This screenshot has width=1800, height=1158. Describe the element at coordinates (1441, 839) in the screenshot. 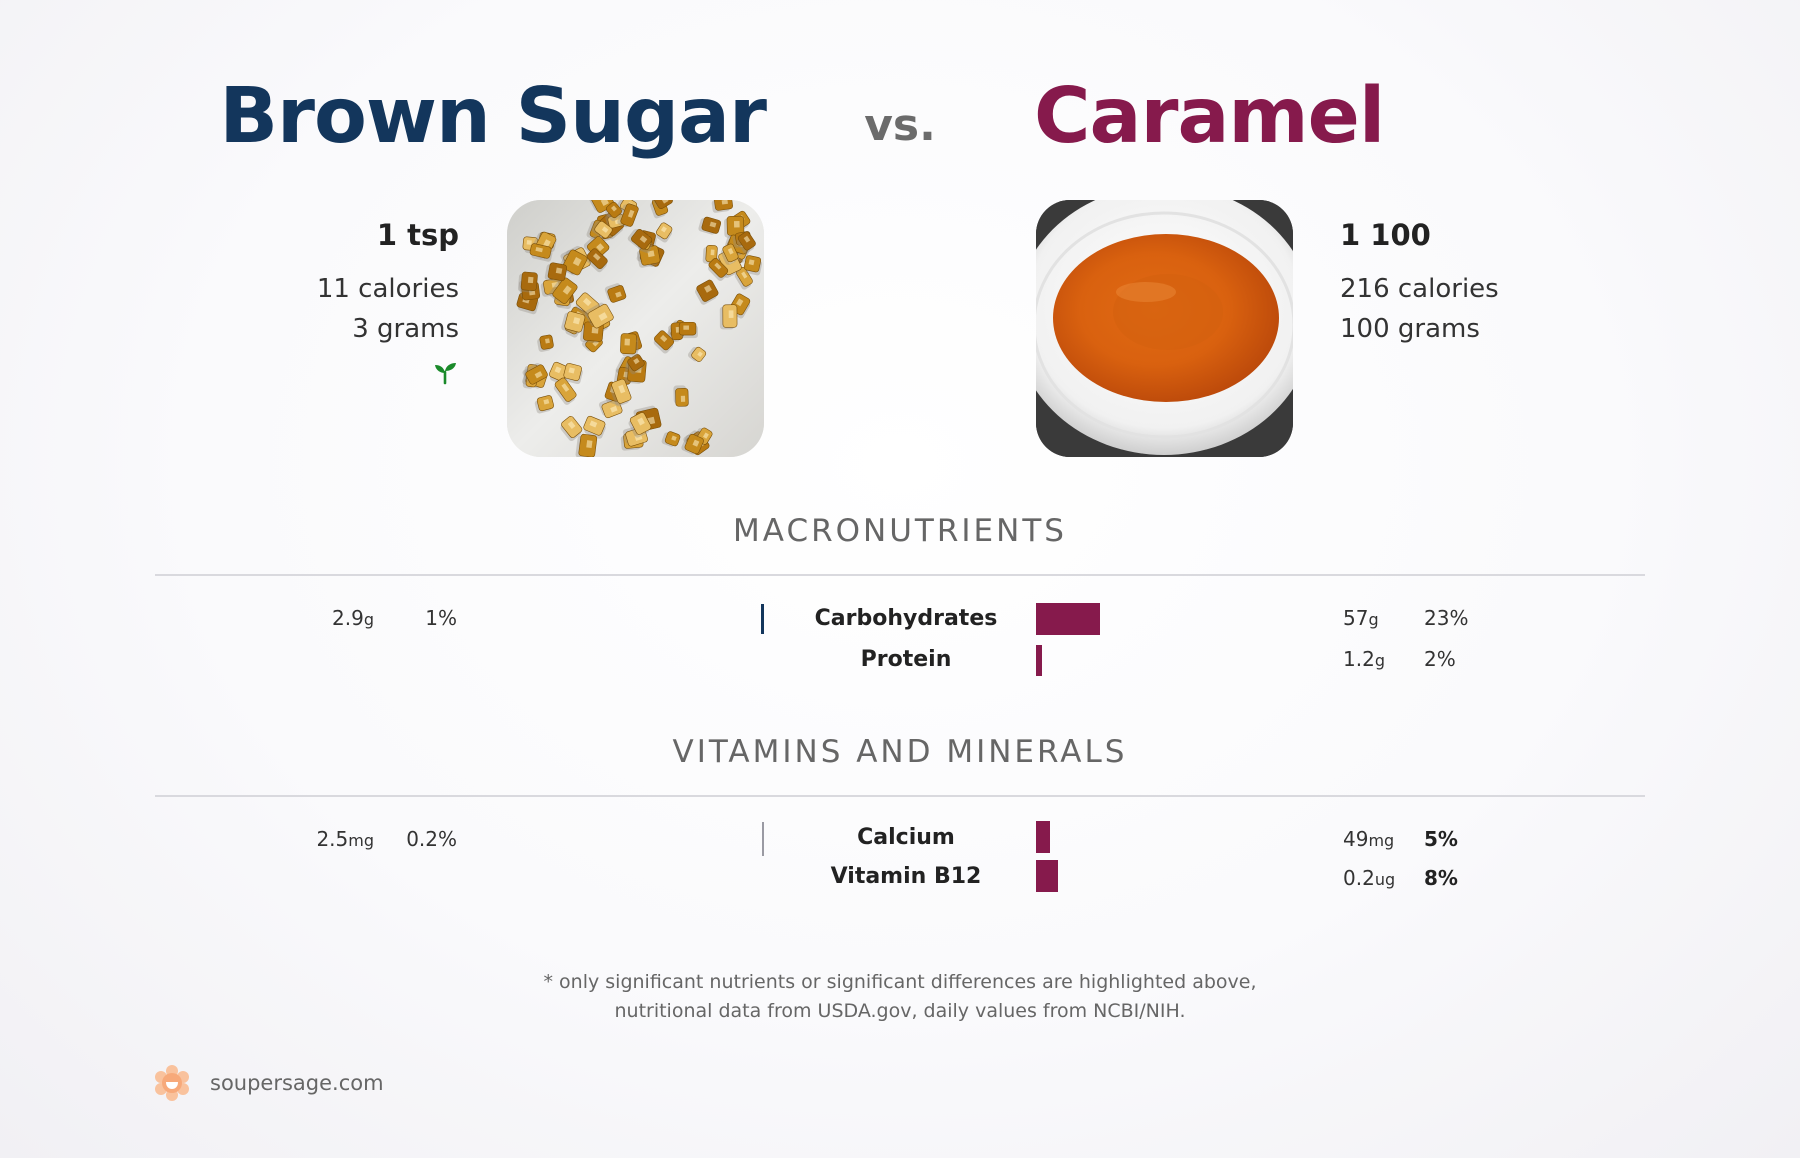

I see `calcium-right-percent: 5%` at that location.